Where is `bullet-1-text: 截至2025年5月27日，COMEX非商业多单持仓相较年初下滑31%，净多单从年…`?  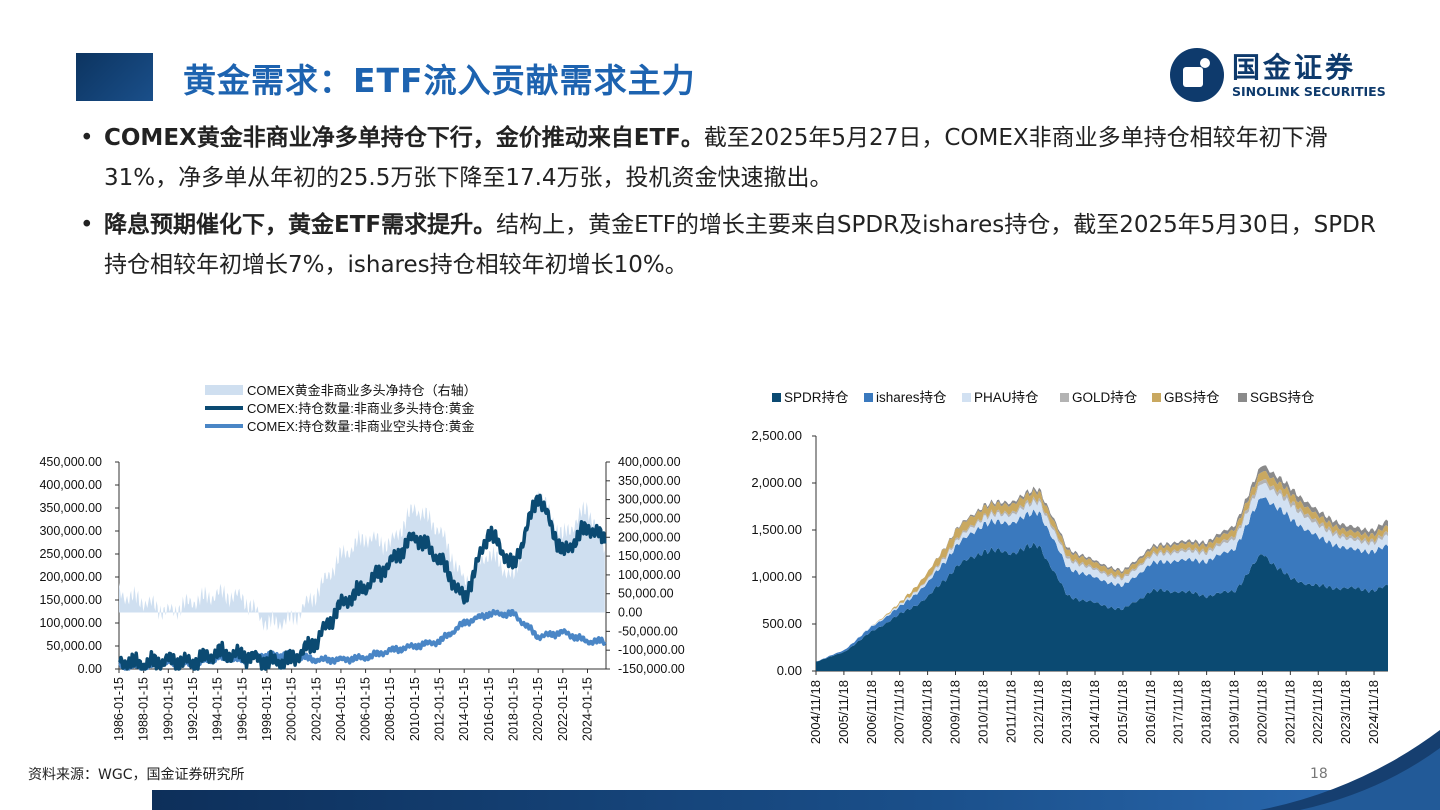
bullet-1-text: 截至2025年5月27日，COMEX非商业多单持仓相较年初下滑31%，净多单从年… is located at coordinates (716, 158).